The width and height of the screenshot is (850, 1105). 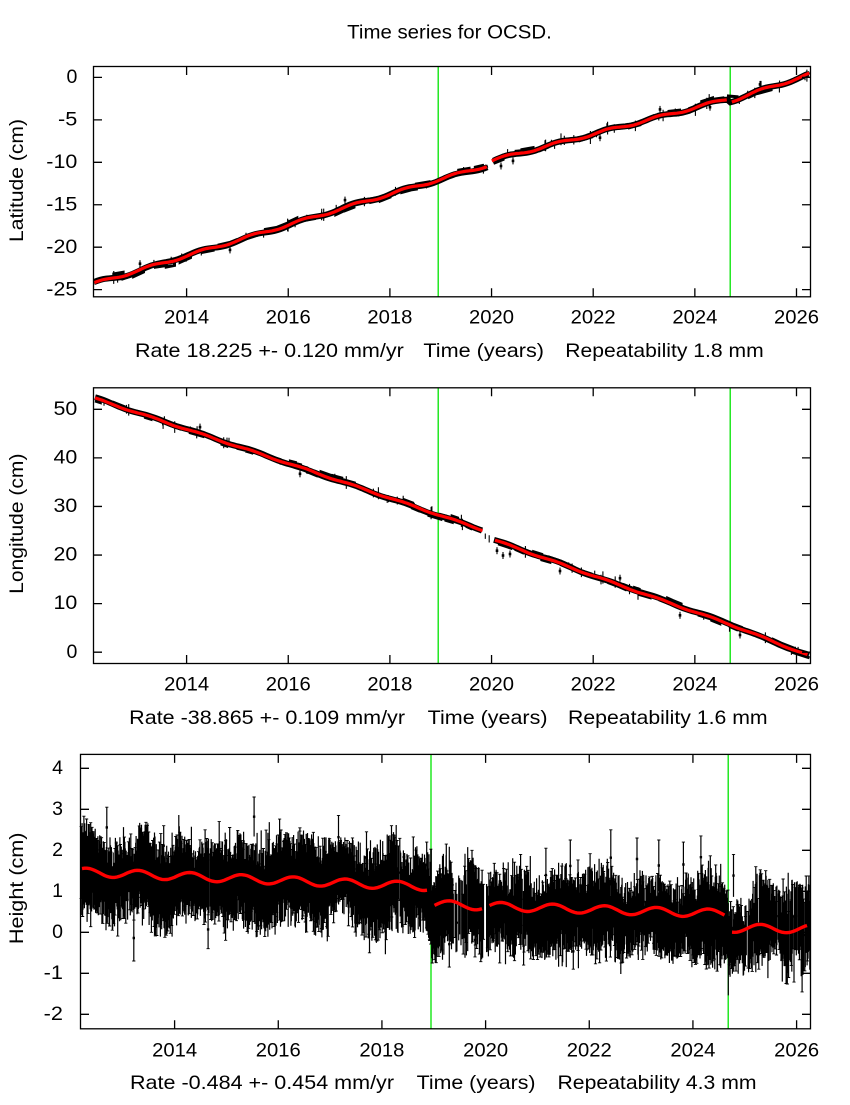 What do you see at coordinates (269, 351) in the screenshot?
I see `svg-text: Rate 18.225 +- 0.120 mm/yr` at bounding box center [269, 351].